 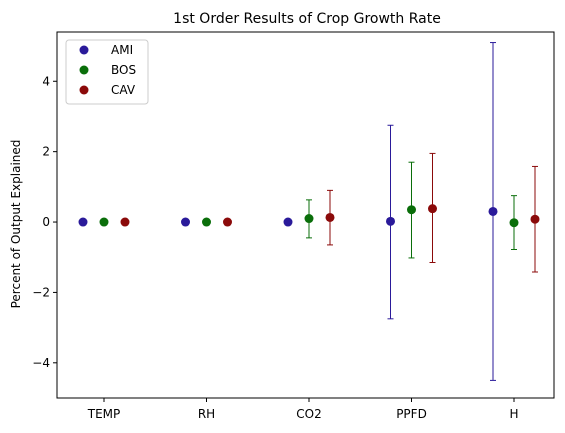 What do you see at coordinates (84, 50) in the screenshot?
I see `legend-marker-ami` at bounding box center [84, 50].